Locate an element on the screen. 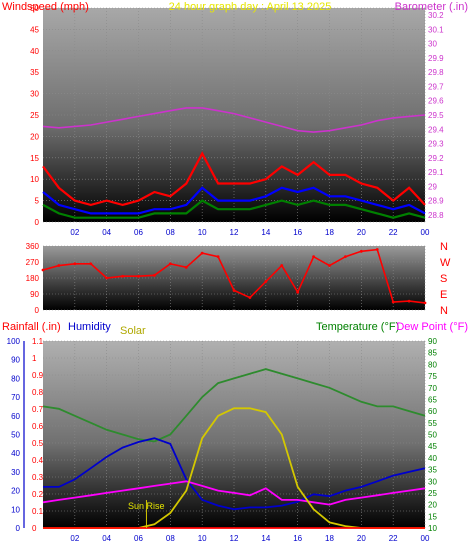  temp-x-tick-label: 12 is located at coordinates (234, 538).